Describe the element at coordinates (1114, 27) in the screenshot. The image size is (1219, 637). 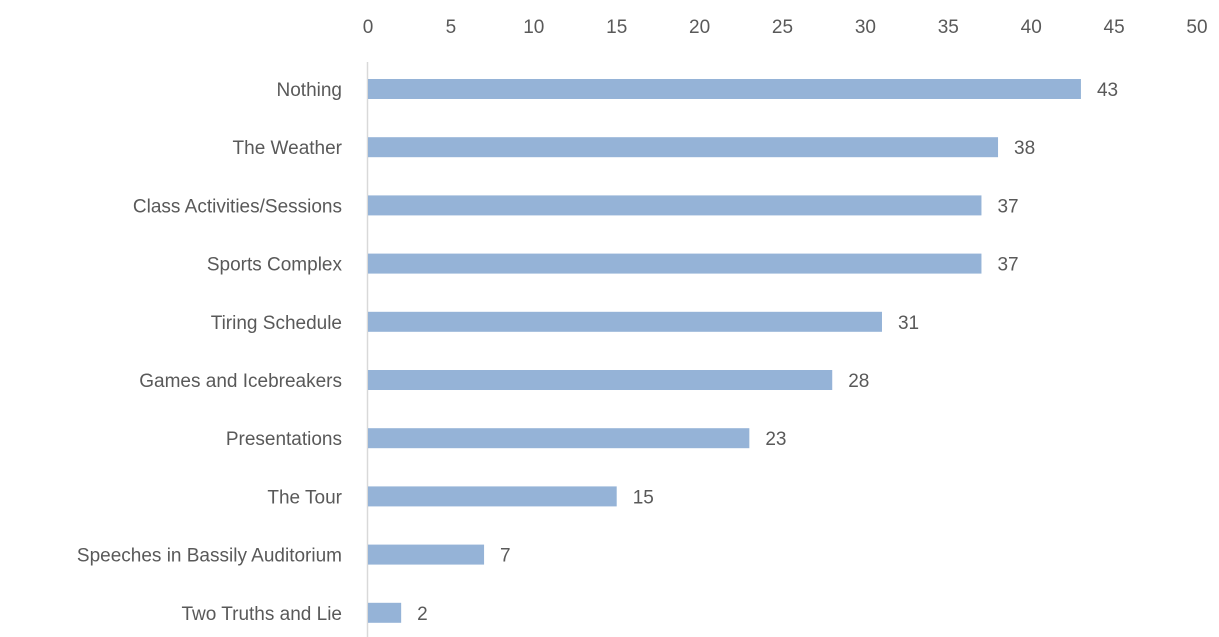
I see `x-tick-label: 45` at that location.